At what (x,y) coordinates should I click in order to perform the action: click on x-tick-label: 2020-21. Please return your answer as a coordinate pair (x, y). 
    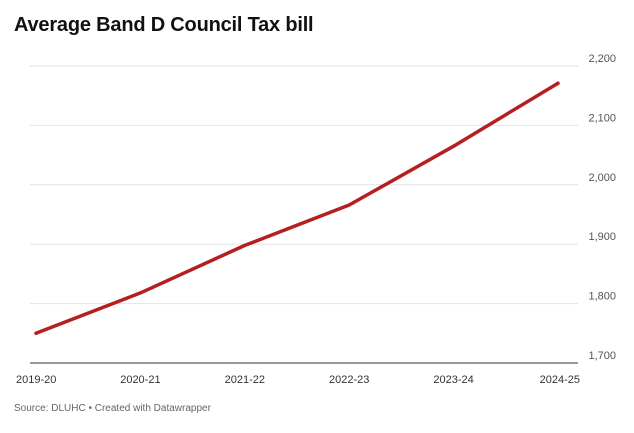
    Looking at the image, I should click on (140, 380).